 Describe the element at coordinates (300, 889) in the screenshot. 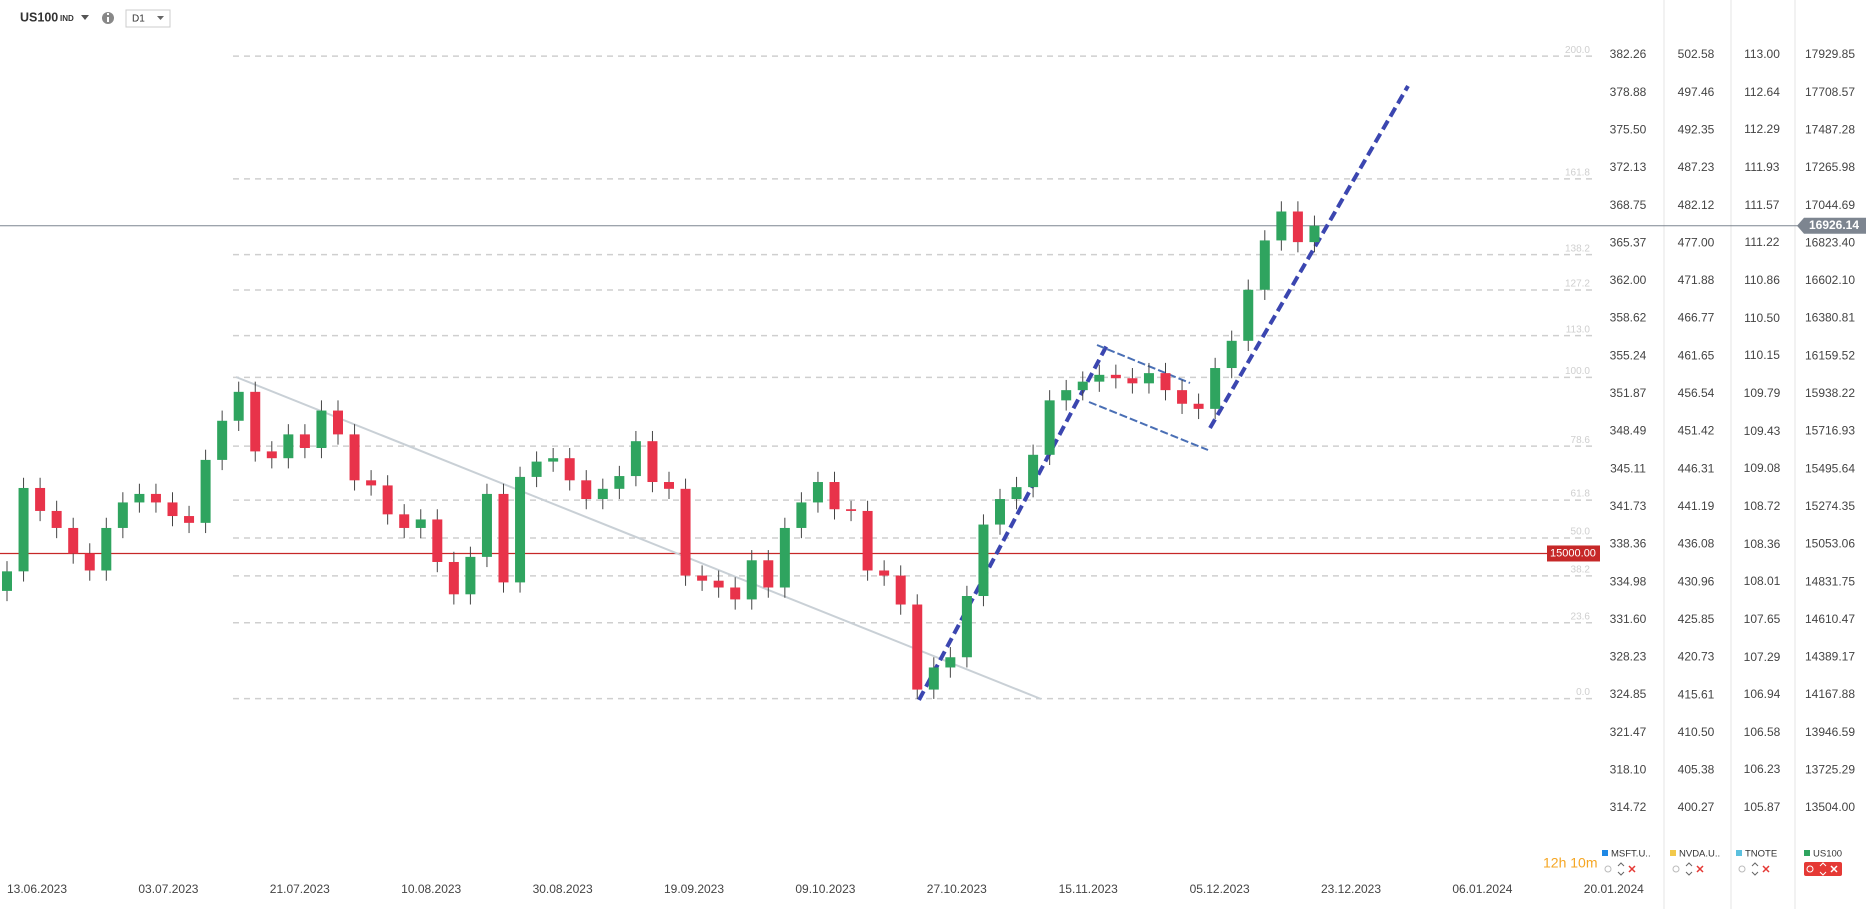

I see `x-tick-label: 21.07.2023` at that location.